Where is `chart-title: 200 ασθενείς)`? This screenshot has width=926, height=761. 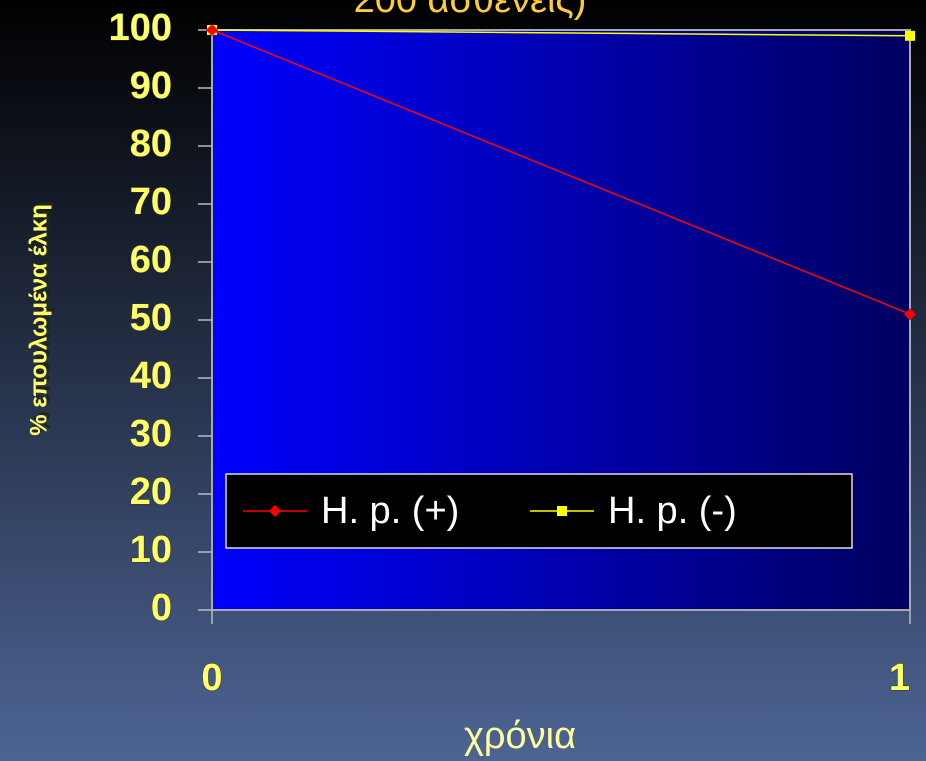 chart-title: 200 ασθενείς) is located at coordinates (470, 10).